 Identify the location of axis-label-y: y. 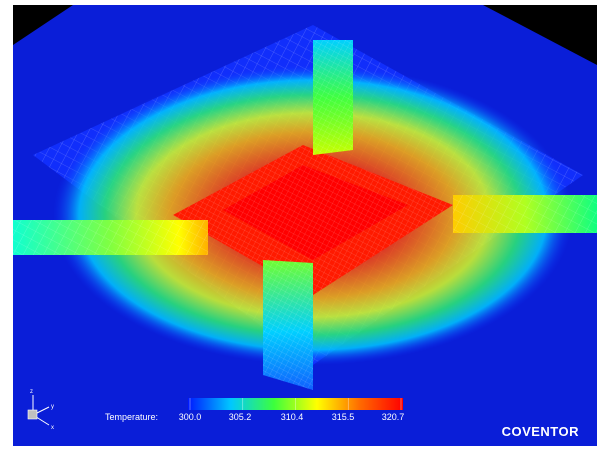
(52, 407).